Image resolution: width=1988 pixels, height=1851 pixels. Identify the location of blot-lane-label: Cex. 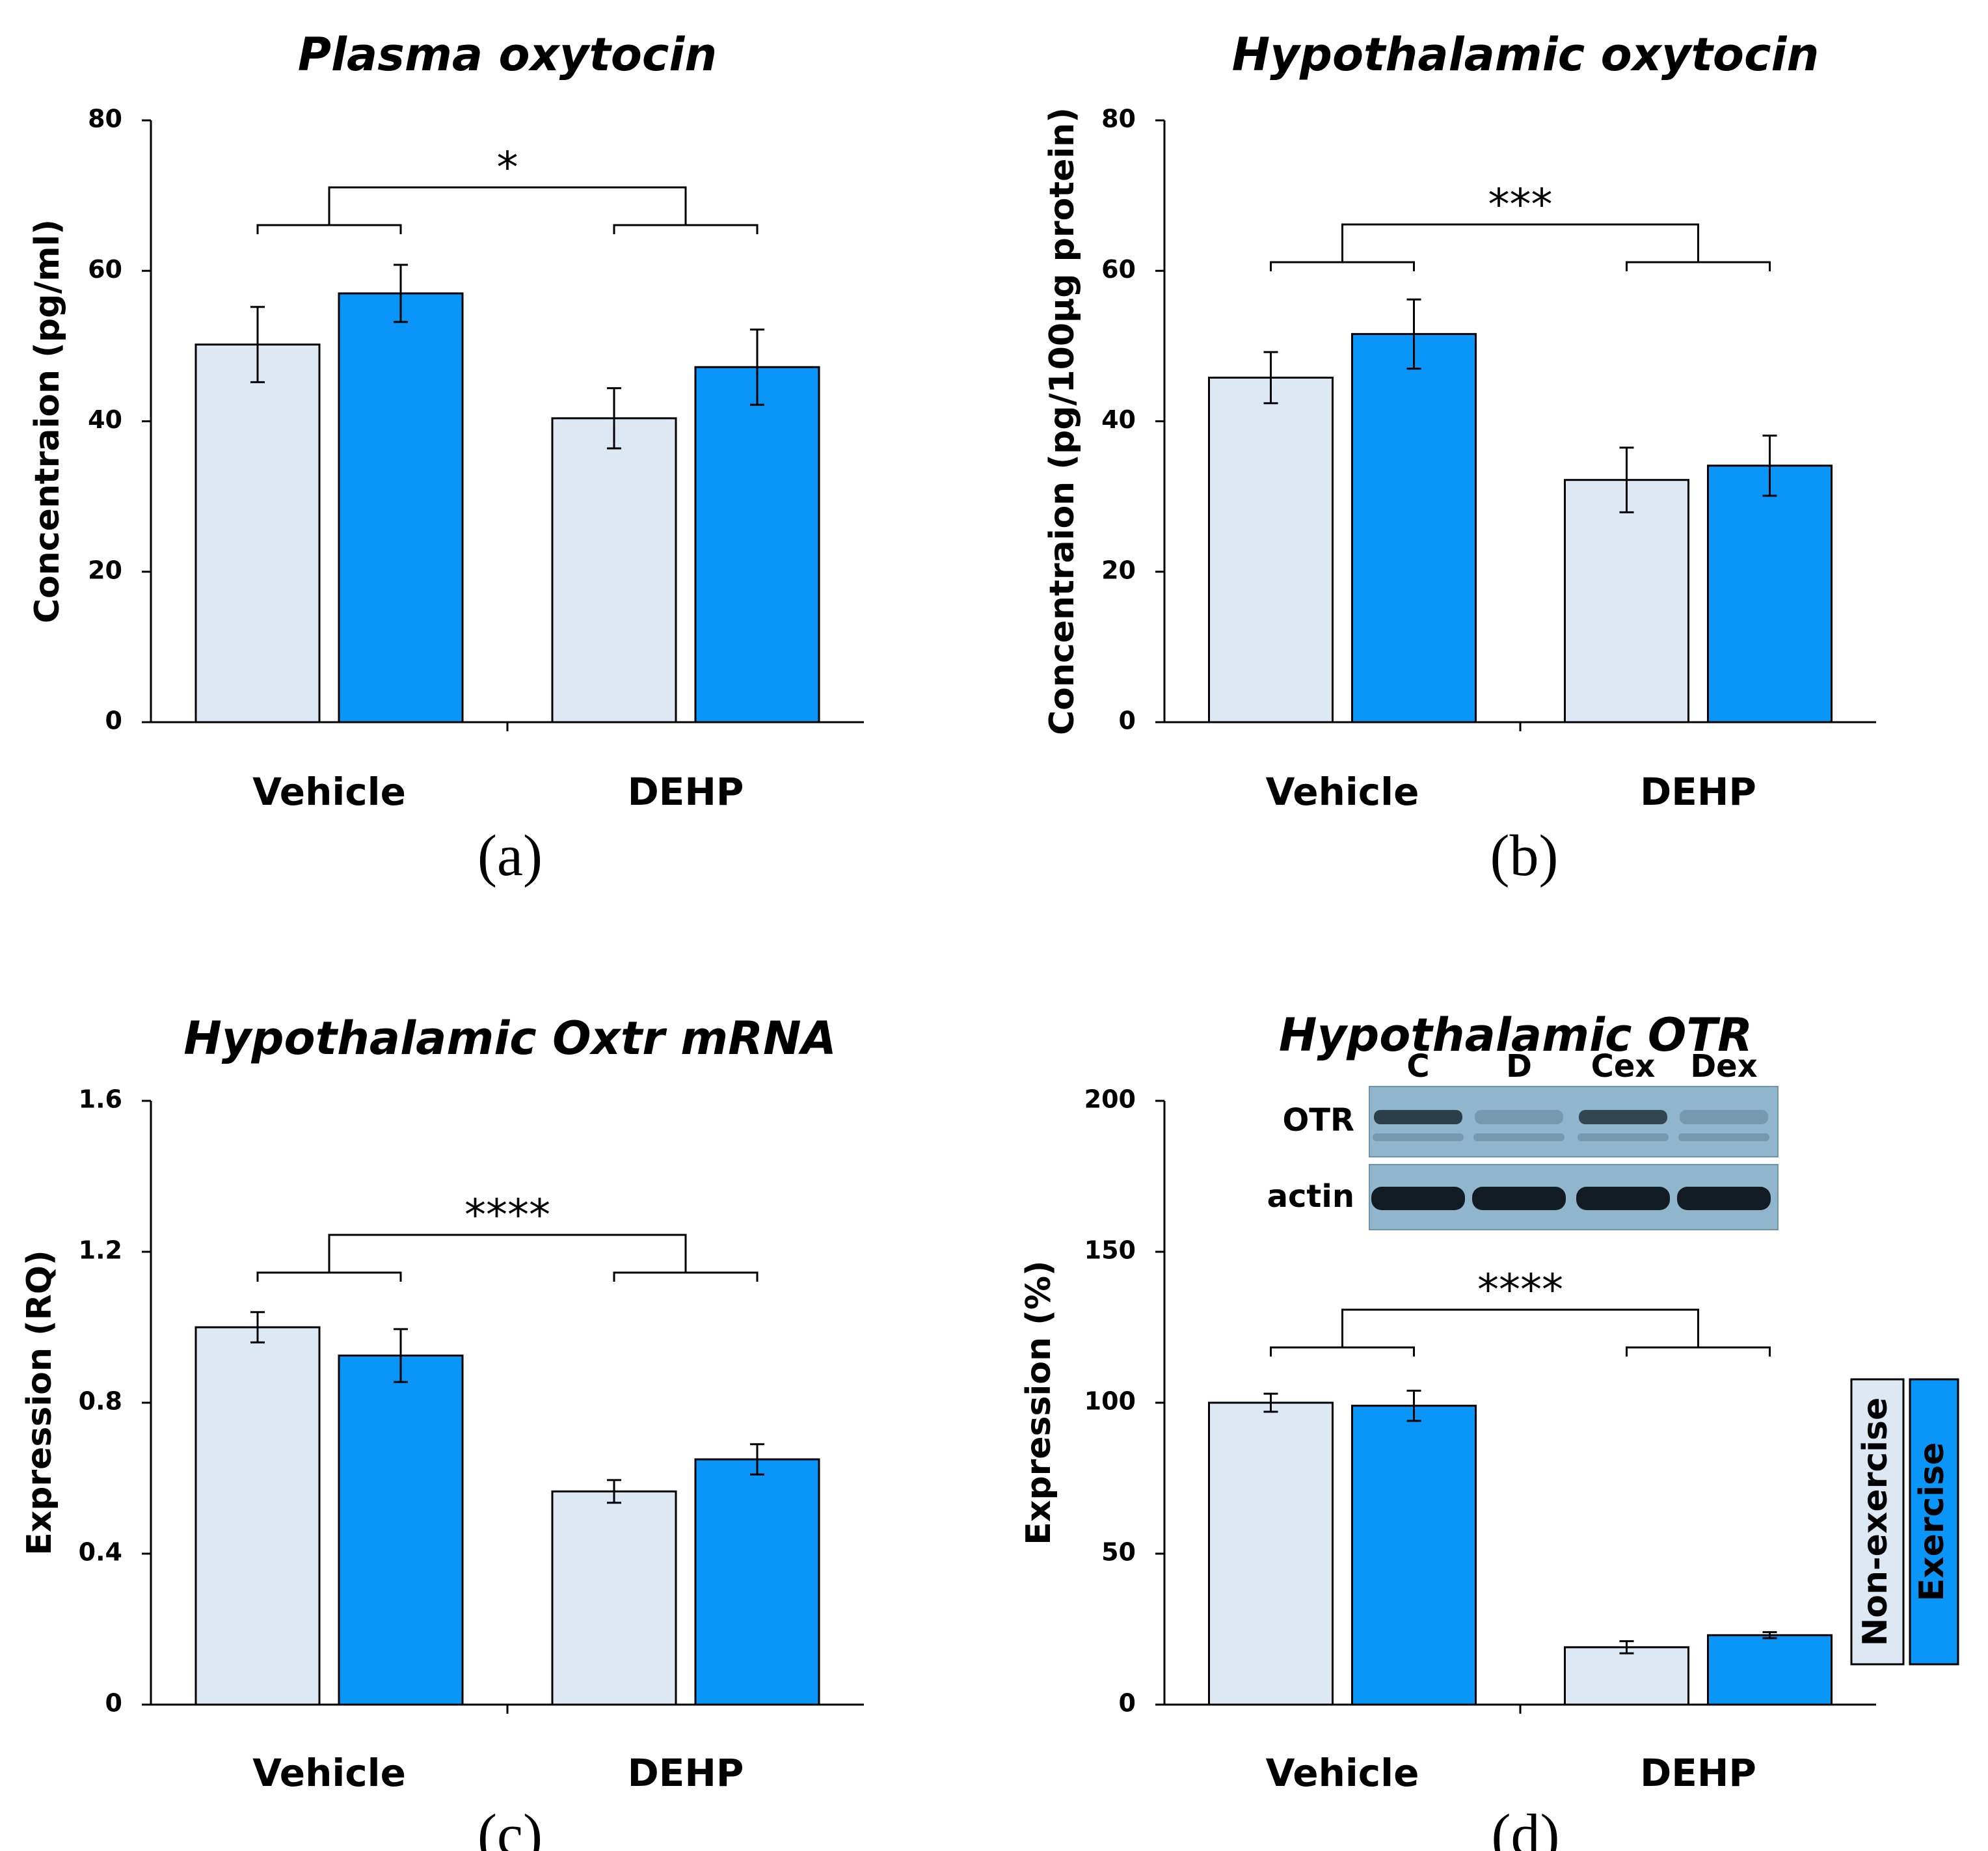
(1623, 1066).